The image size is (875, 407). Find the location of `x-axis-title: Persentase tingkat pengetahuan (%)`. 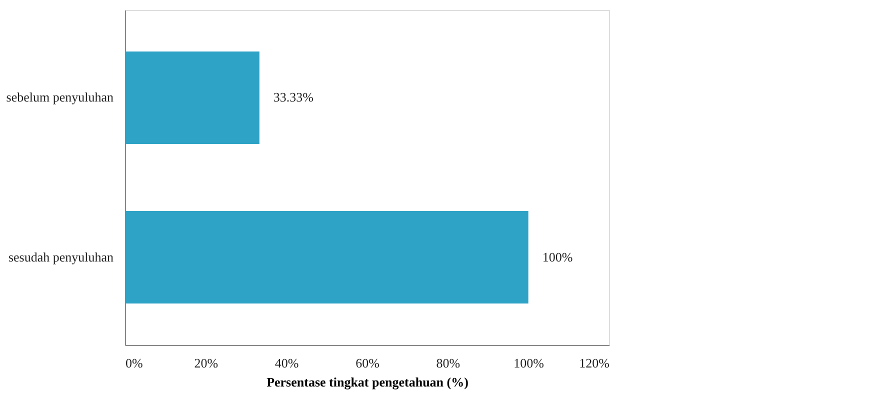

x-axis-title: Persentase tingkat pengetahuan (%) is located at coordinates (367, 382).